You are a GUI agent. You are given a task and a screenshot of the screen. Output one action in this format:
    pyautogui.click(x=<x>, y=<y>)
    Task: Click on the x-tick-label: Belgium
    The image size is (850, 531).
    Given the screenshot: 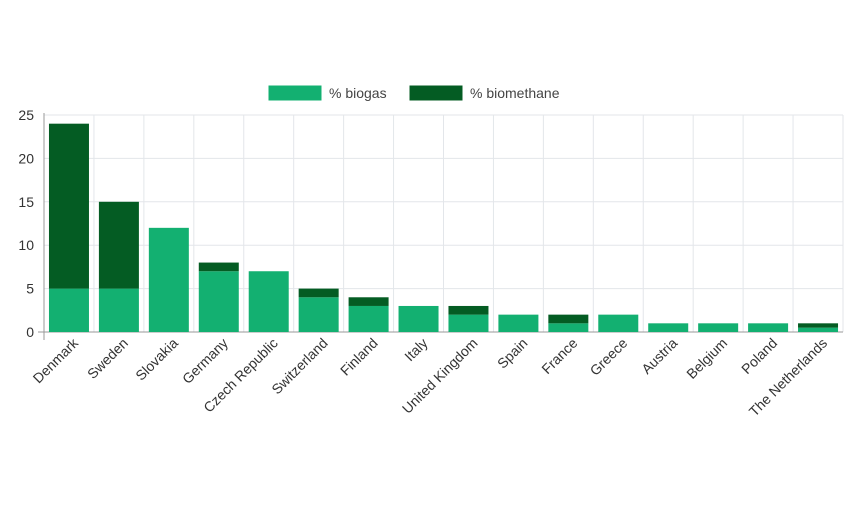 What is the action you would take?
    pyautogui.click(x=706, y=358)
    